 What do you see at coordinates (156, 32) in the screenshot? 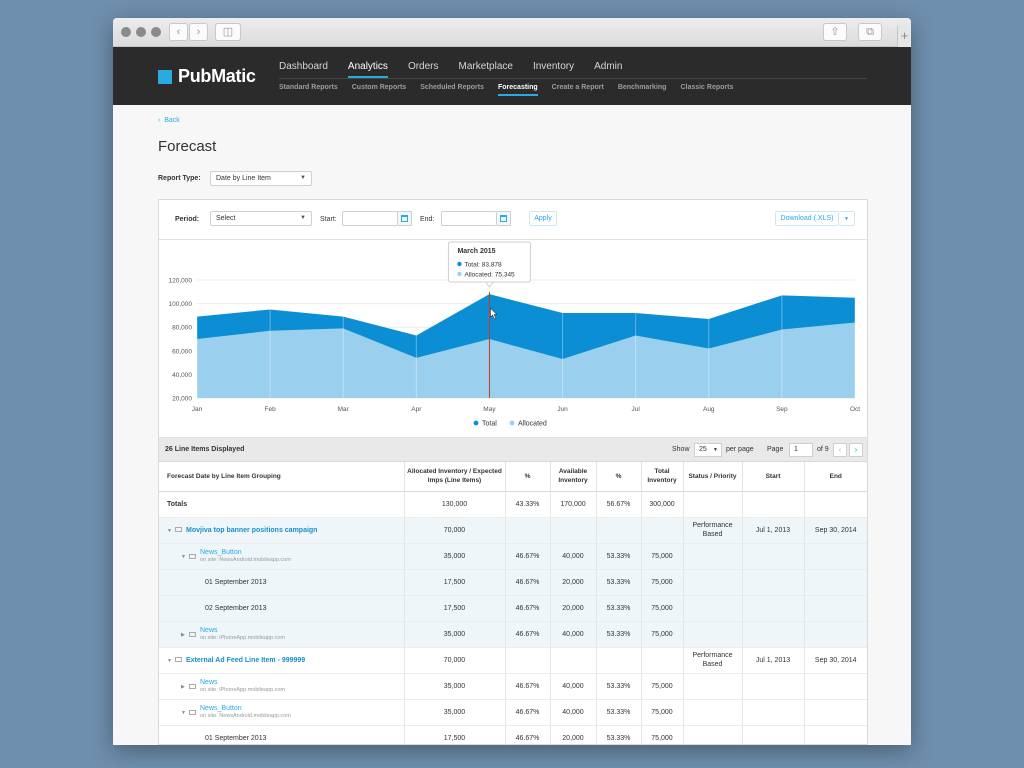
I see `zoom-window-dot` at bounding box center [156, 32].